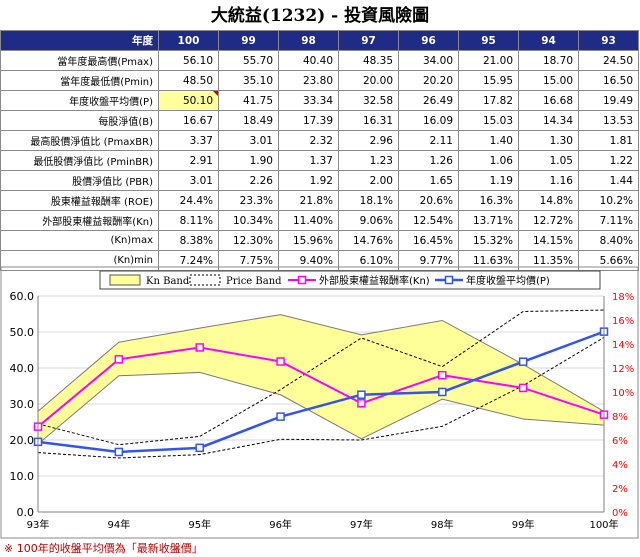 Image resolution: width=640 pixels, height=557 pixels. Describe the element at coordinates (368, 80) in the screenshot. I see `table-cell: 20.00` at that location.